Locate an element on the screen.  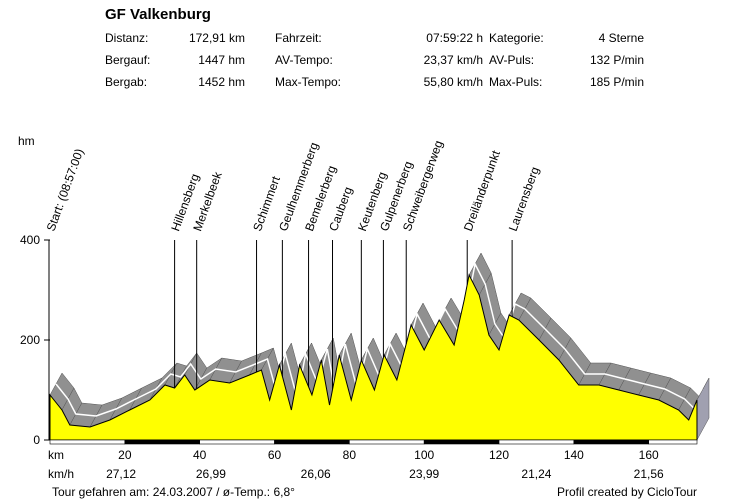
x-tick-label: 60 is located at coordinates (275, 455).